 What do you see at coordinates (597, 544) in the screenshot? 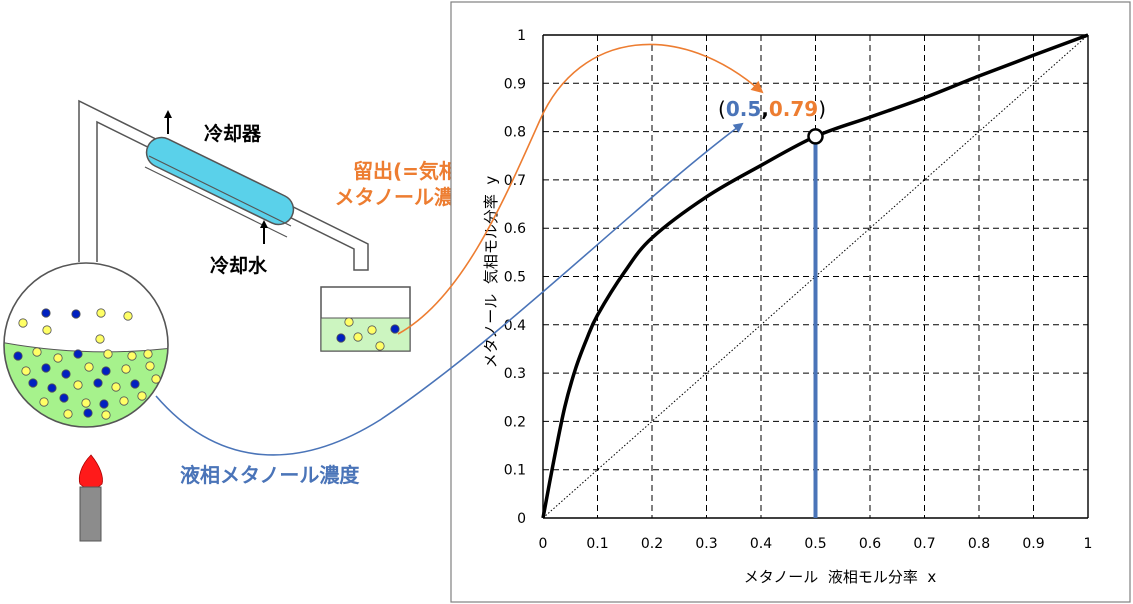
I see `x-tick-label: 0.1` at bounding box center [597, 544].